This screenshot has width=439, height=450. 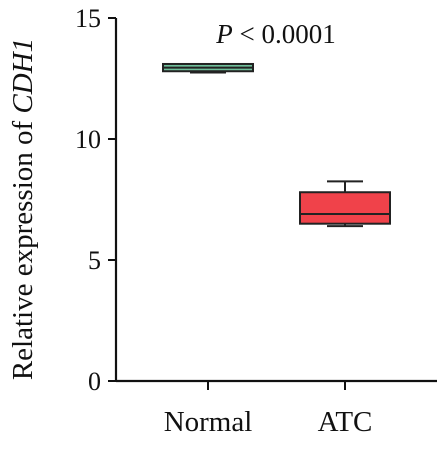 I want to click on y-axis-label-prefix: Relative expression of, so click(x=23, y=247).